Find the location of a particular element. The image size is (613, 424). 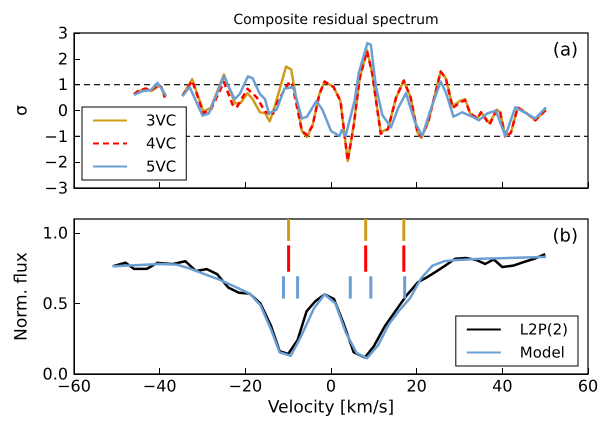

legend-label: 4VC is located at coordinates (161, 143).